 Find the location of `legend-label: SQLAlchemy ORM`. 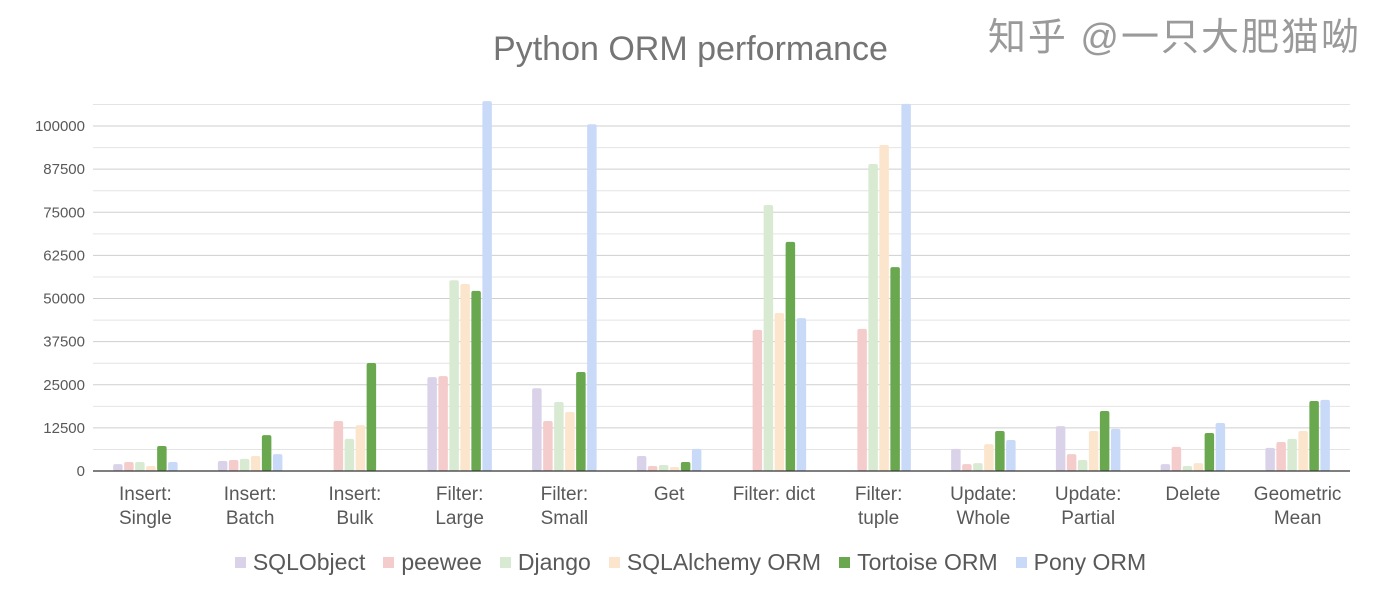

legend-label: SQLAlchemy ORM is located at coordinates (724, 562).